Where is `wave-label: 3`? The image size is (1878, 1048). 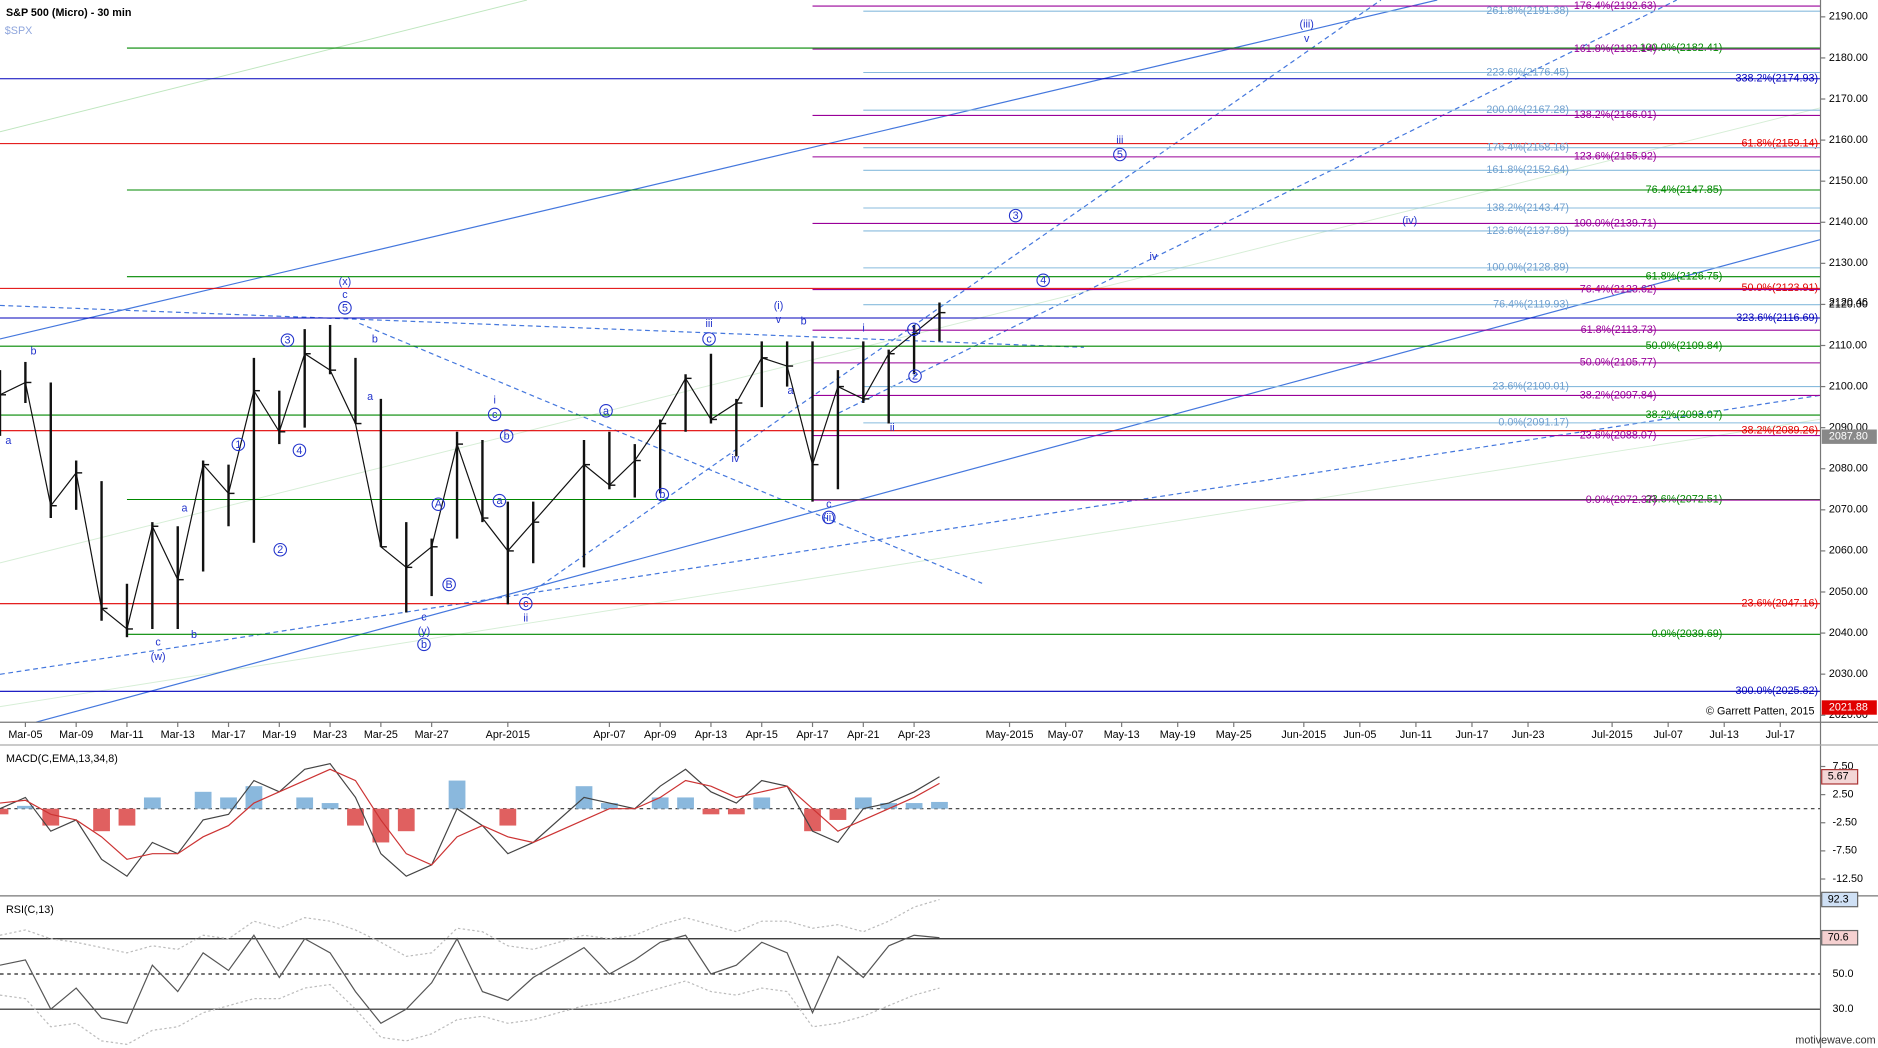
wave-label: 3 is located at coordinates (287, 341).